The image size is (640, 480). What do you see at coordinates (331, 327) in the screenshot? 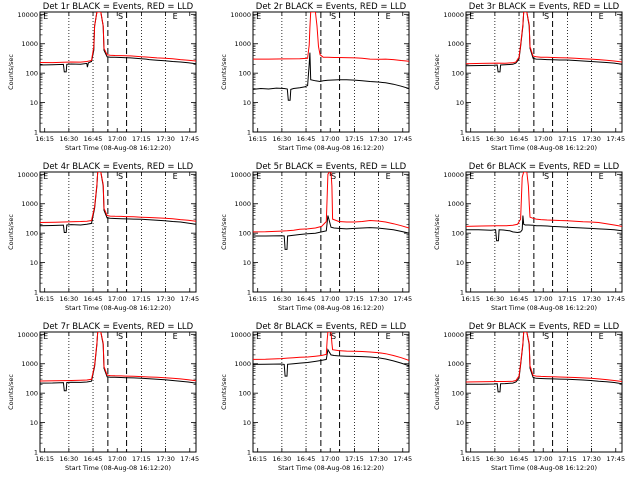
I see `chart-title: Det 8r BLACK = Events, RED = LLD` at bounding box center [331, 327].